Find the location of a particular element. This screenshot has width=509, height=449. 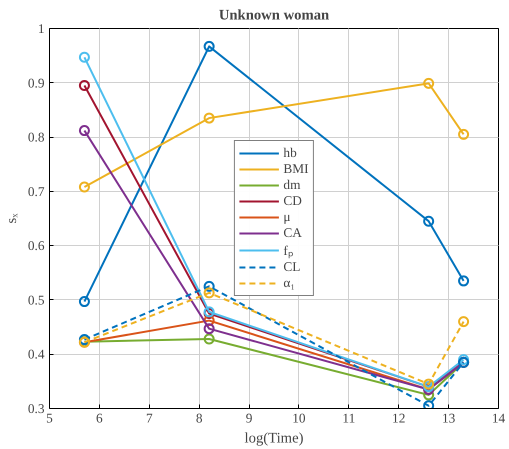

x-tick-label: 12 is located at coordinates (399, 418).